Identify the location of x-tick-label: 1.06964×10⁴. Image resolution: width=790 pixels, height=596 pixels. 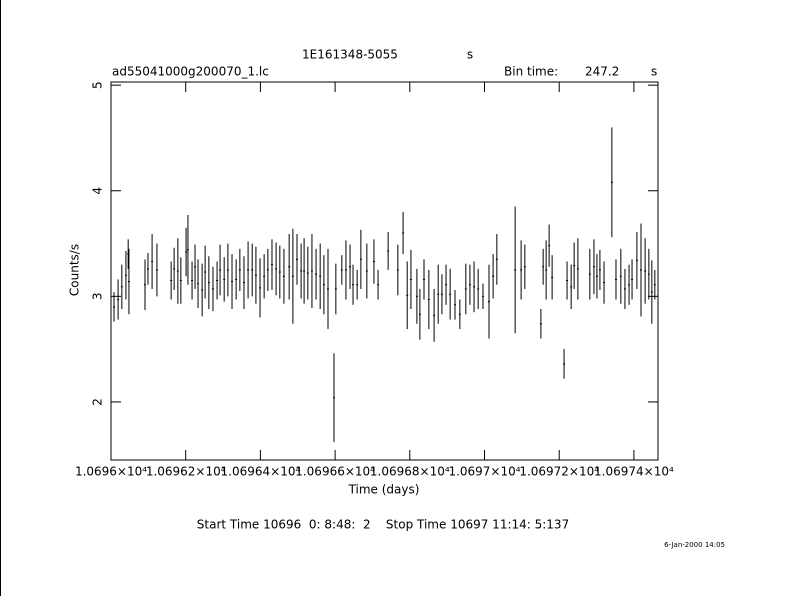
(261, 472).